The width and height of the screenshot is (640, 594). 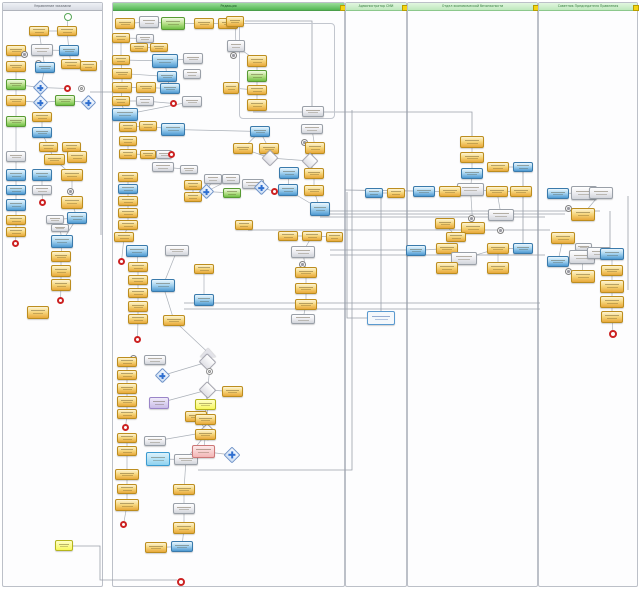 What do you see at coordinates (381, 318) in the screenshot?
I see `status-box` at bounding box center [381, 318].